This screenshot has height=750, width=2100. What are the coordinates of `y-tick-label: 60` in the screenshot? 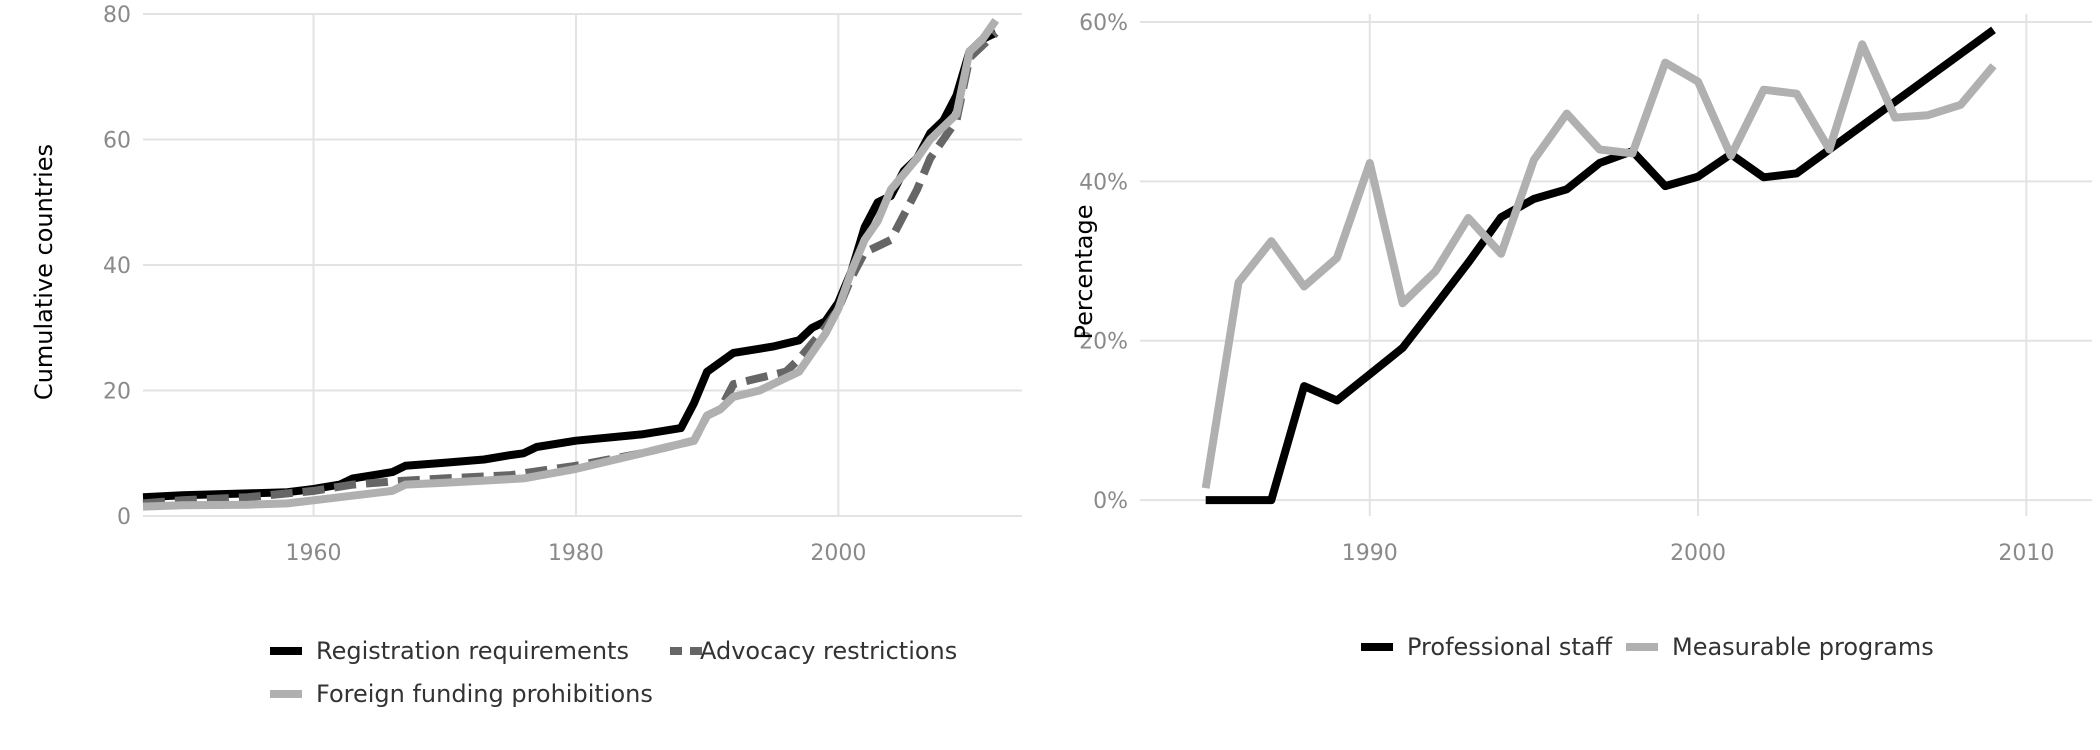 It's located at (117, 141).